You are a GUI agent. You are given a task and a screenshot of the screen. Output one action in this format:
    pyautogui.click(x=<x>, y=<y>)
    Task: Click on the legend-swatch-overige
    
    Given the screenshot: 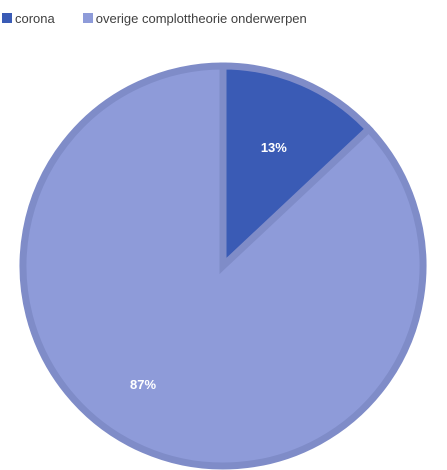 What is the action you would take?
    pyautogui.click(x=87, y=18)
    